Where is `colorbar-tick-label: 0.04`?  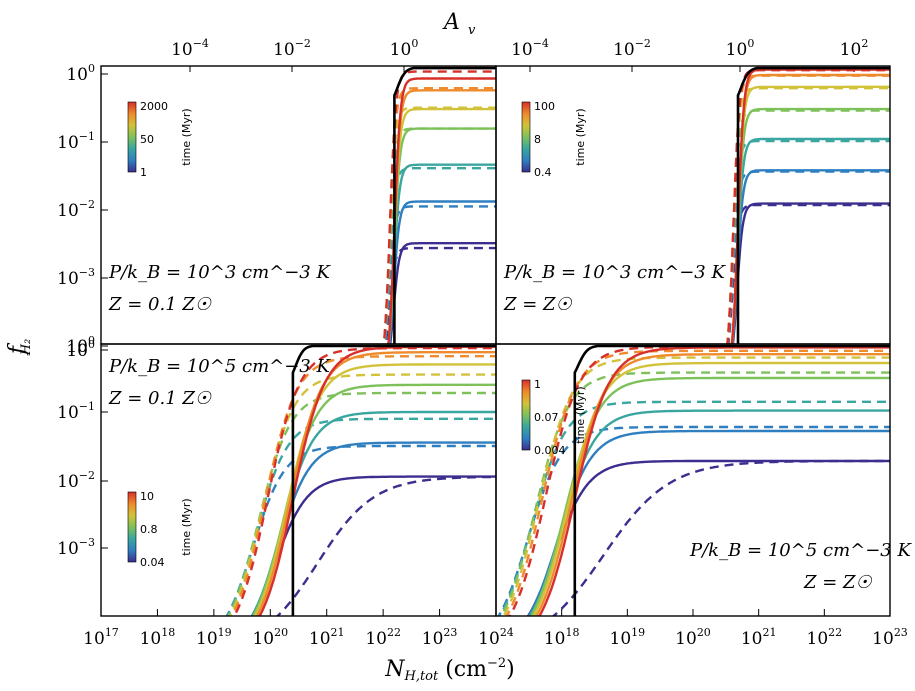
colorbar-tick-label: 0.04 is located at coordinates (152, 562).